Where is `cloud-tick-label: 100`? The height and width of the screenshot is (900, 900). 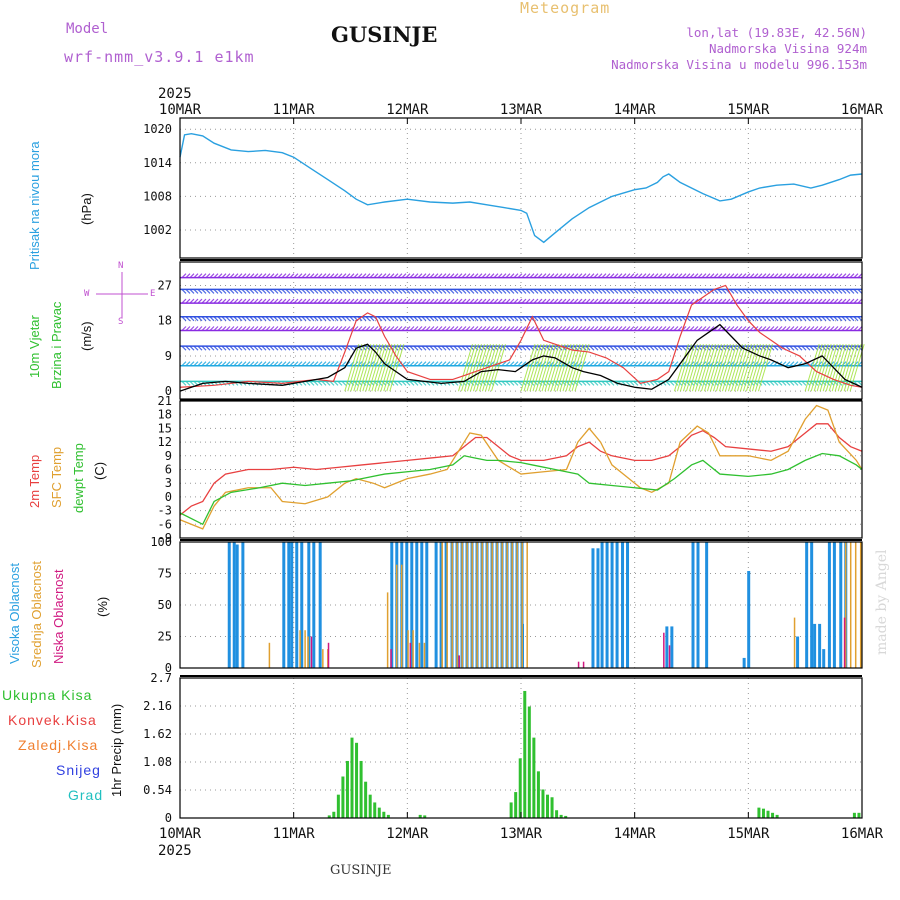 cloud-tick-label: 100 is located at coordinates (161, 542).